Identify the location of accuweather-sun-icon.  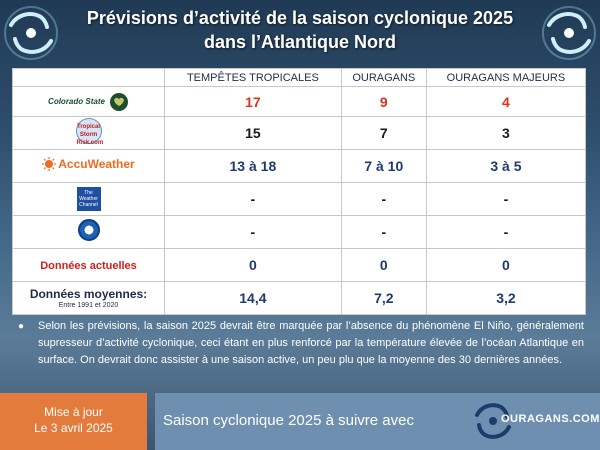
(49, 163).